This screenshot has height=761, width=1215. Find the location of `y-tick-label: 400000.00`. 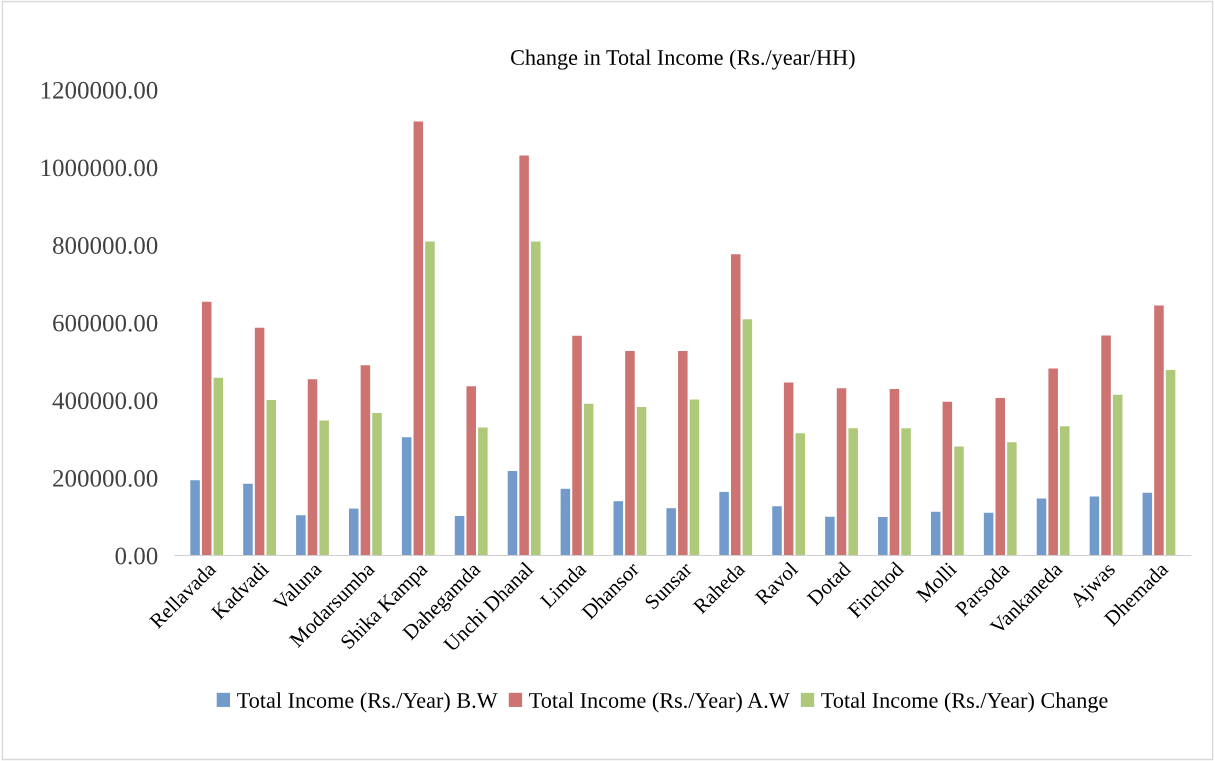

y-tick-label: 400000.00 is located at coordinates (105, 401).